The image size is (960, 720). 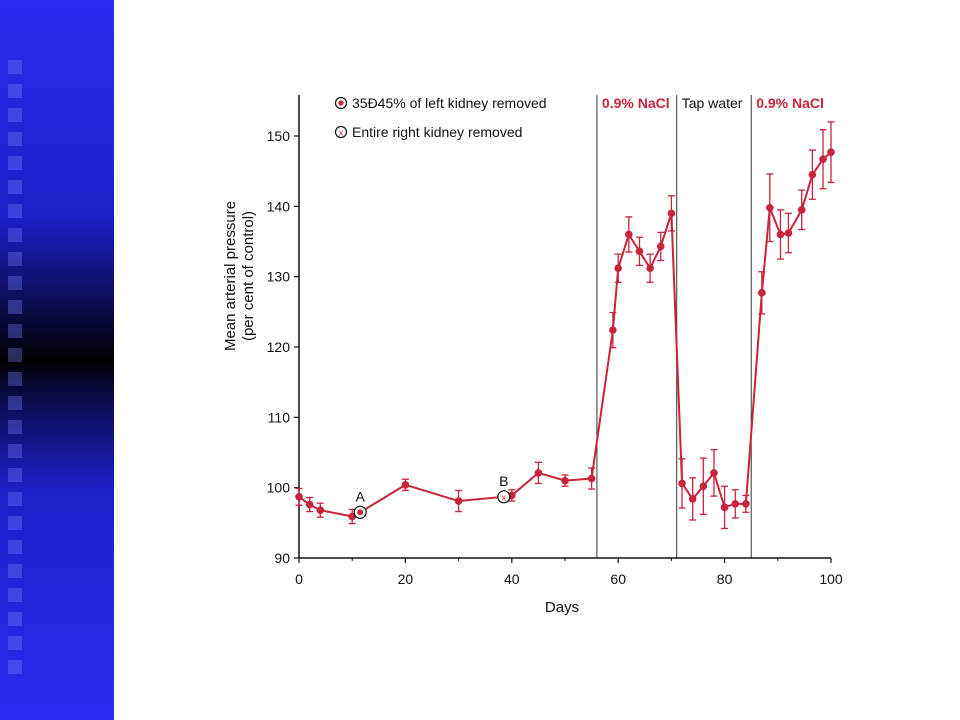 What do you see at coordinates (279, 347) in the screenshot?
I see `y-tick-label: 120` at bounding box center [279, 347].